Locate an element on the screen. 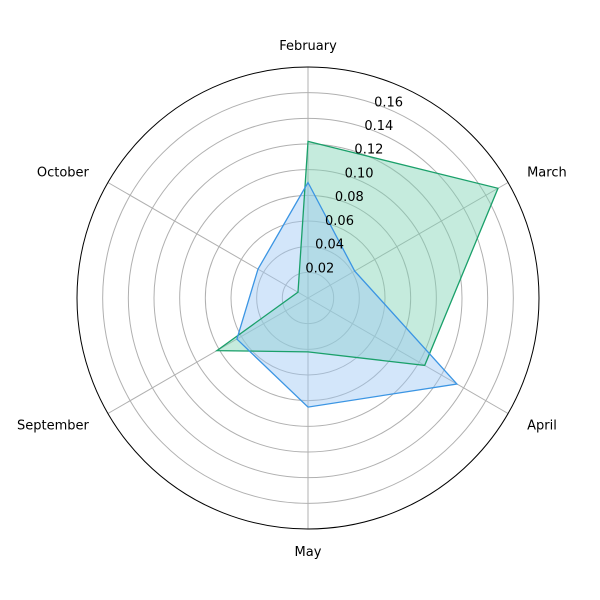 This screenshot has width=600, height=600. category-label-february: February is located at coordinates (308, 46).